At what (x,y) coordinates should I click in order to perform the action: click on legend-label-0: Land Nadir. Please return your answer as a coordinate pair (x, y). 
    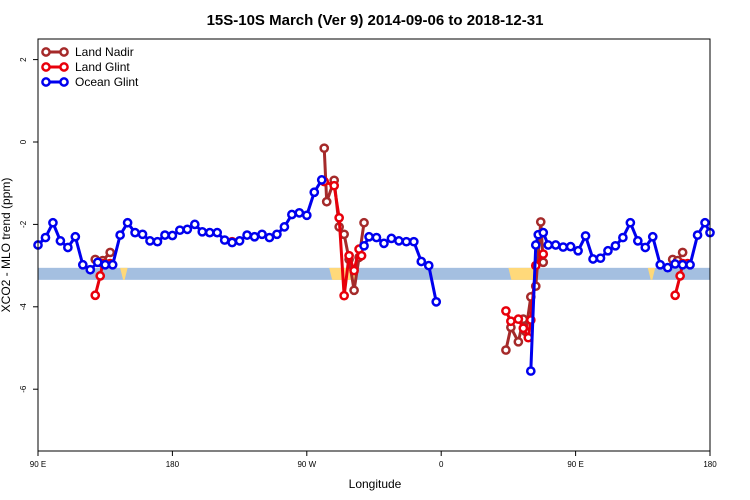
    Looking at the image, I should click on (104, 52).